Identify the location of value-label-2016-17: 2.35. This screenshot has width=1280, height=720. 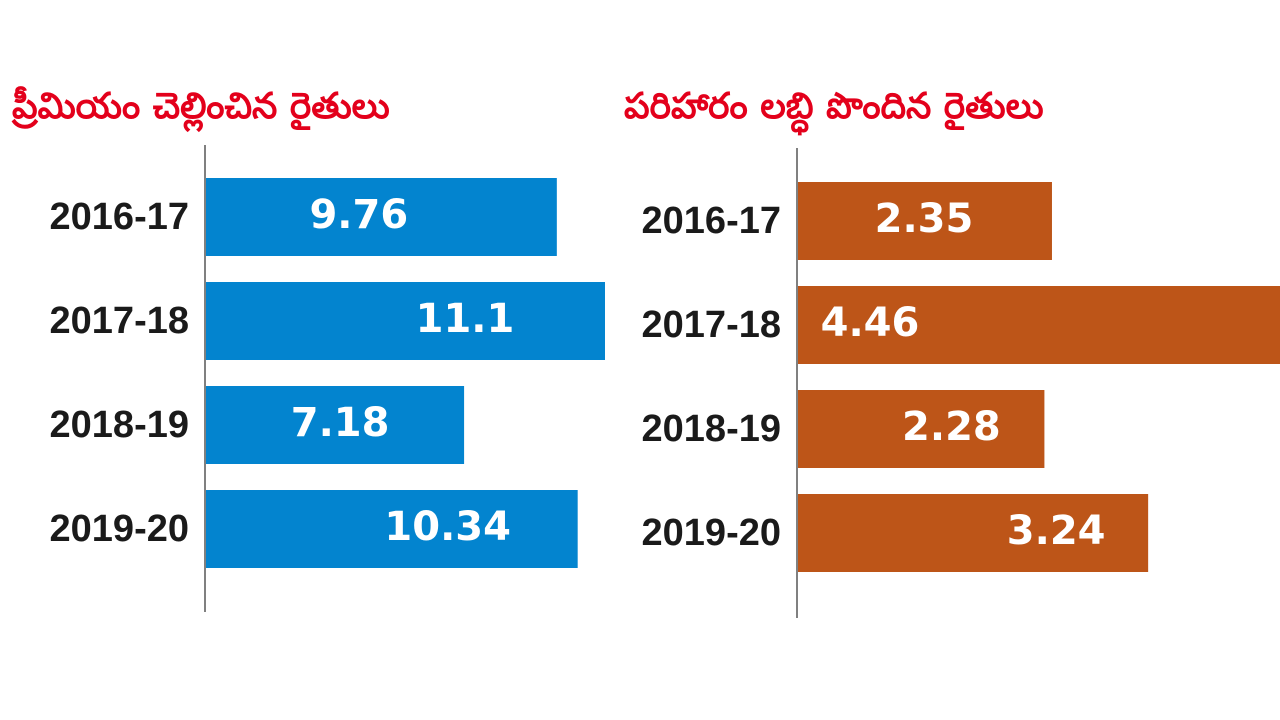
(924, 219).